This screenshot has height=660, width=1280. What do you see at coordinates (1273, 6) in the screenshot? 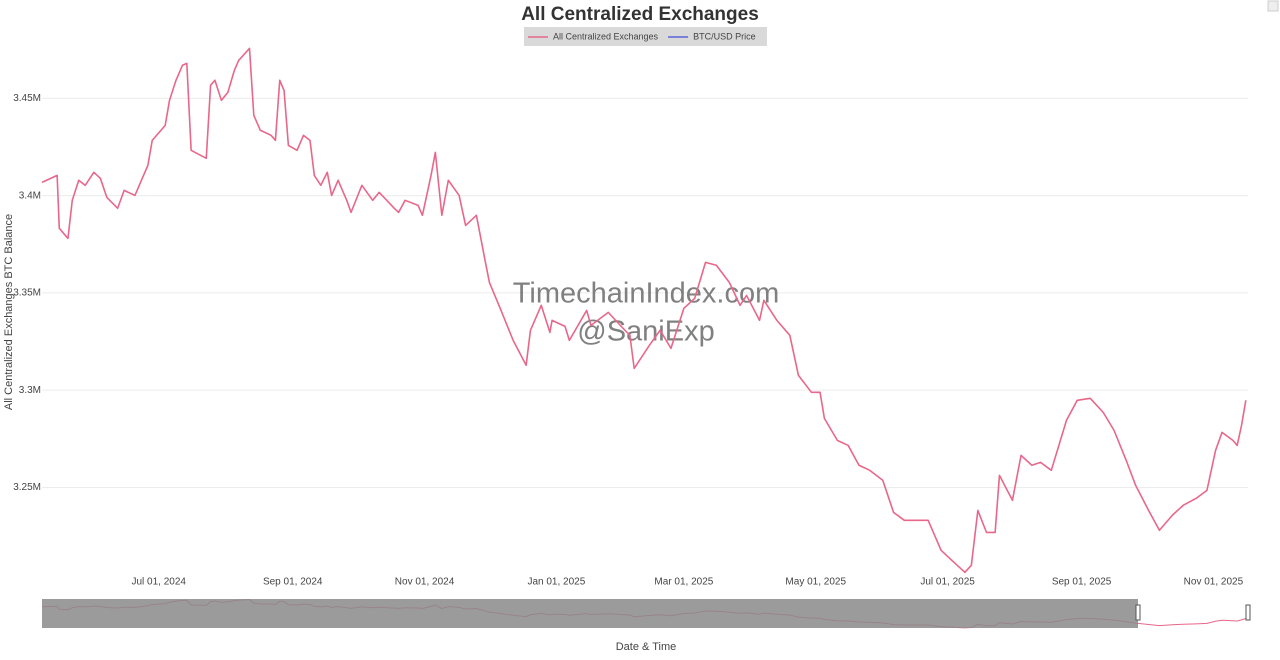
I see `menu-icon` at bounding box center [1273, 6].